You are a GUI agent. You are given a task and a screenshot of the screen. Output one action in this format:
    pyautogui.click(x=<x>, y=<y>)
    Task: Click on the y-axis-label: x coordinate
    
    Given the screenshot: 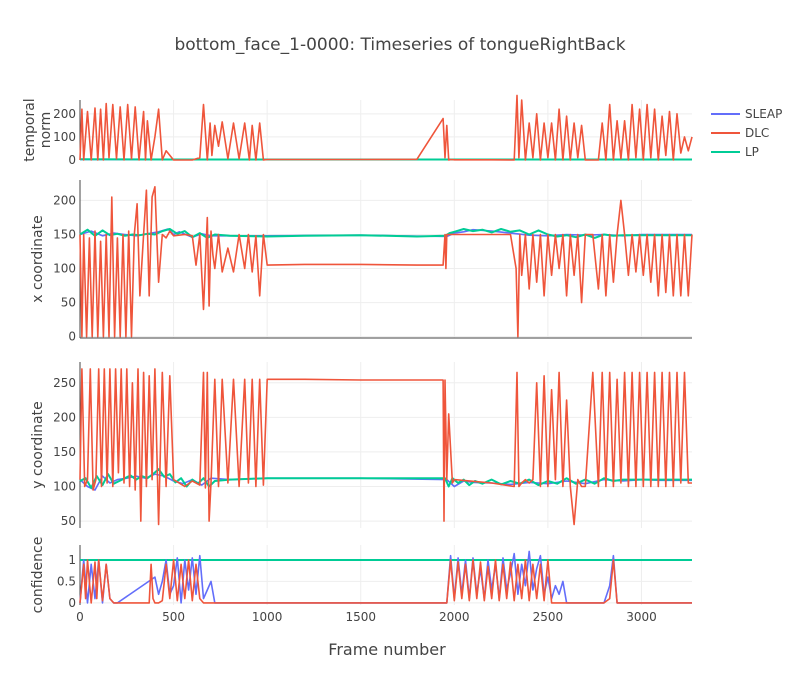 What is the action you would take?
    pyautogui.click(x=38, y=258)
    